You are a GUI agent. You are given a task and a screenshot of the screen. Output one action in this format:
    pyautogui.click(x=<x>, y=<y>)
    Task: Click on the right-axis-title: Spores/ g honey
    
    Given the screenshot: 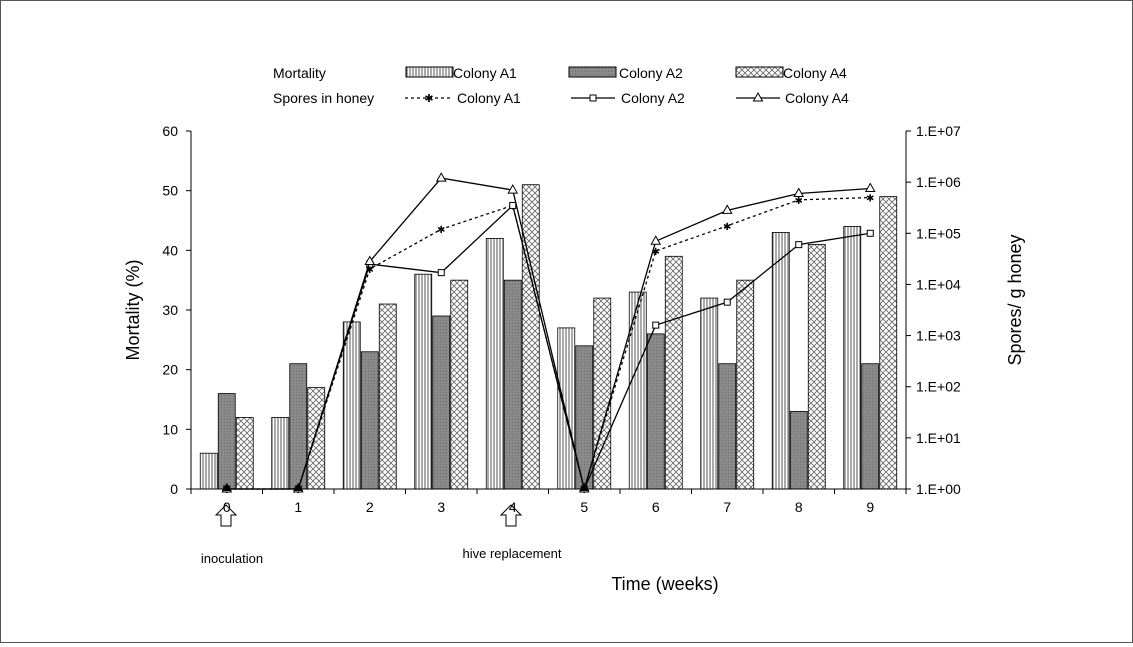 What is the action you would take?
    pyautogui.click(x=1015, y=299)
    